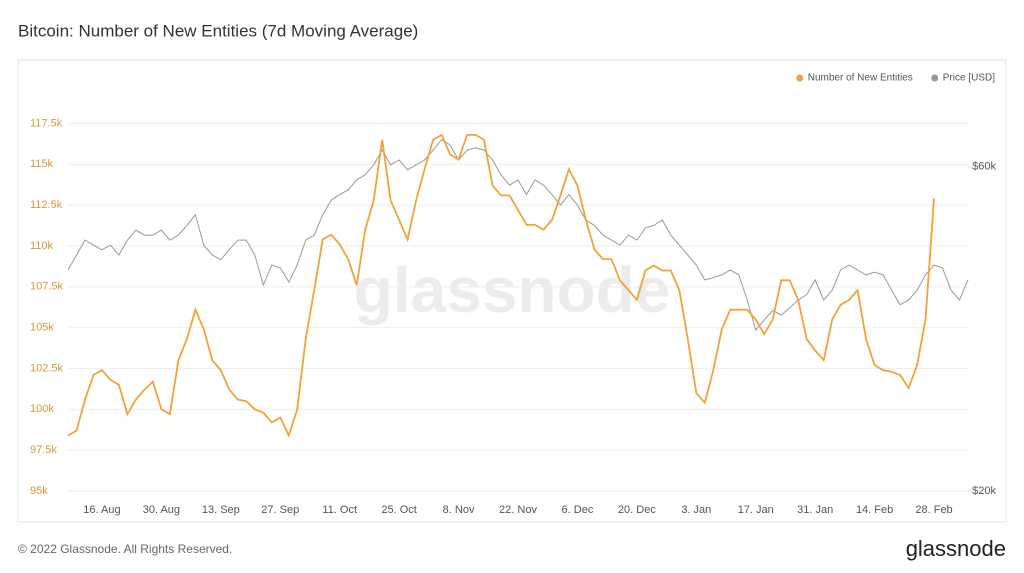 The width and height of the screenshot is (1024, 573). I want to click on legend-label: Number of New Entities, so click(860, 78).